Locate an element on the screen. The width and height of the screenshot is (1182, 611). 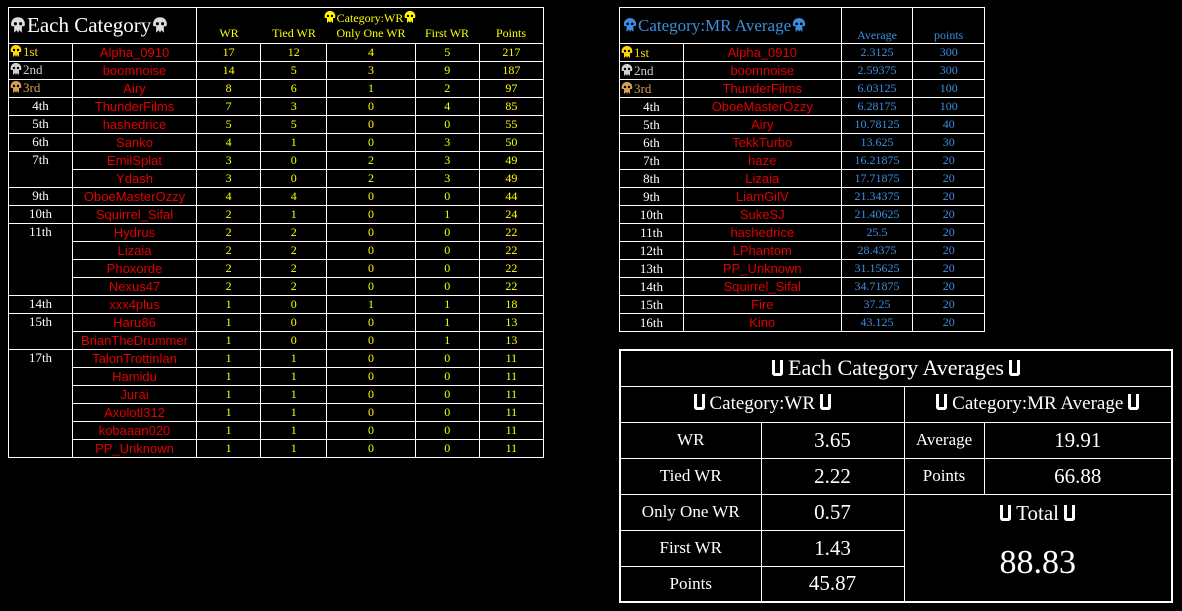
total-cell: Total 88.83 is located at coordinates (1038, 548).